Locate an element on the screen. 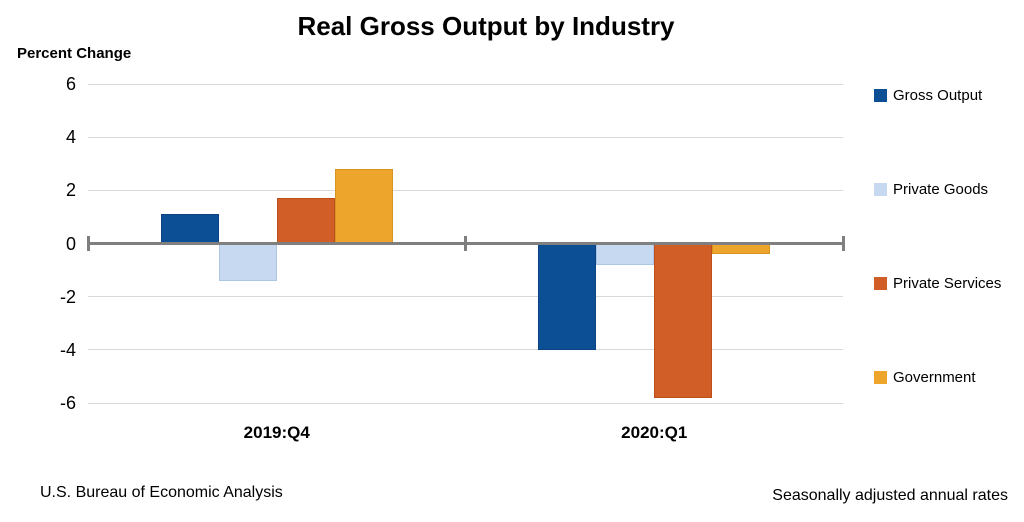 This screenshot has width=1024, height=522. legend-swatch-government is located at coordinates (880, 377).